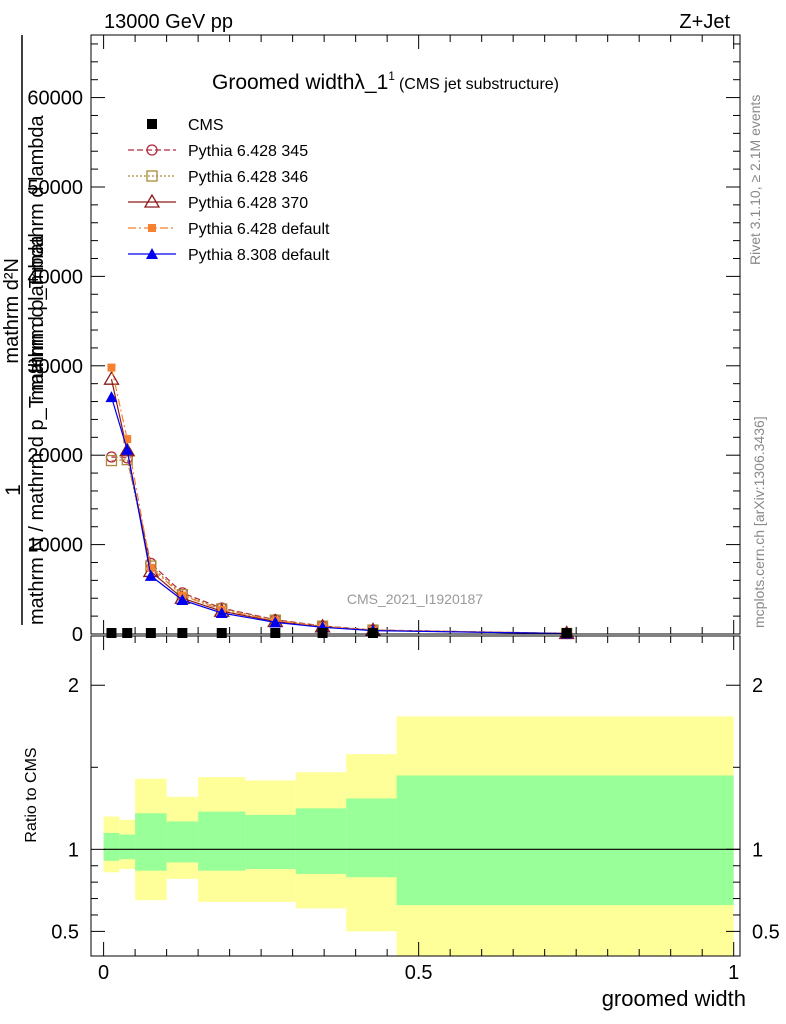 The height and width of the screenshot is (1024, 786). Describe the element at coordinates (31, 794) in the screenshot. I see `ratio-axis-label: Ratio to CMS` at that location.